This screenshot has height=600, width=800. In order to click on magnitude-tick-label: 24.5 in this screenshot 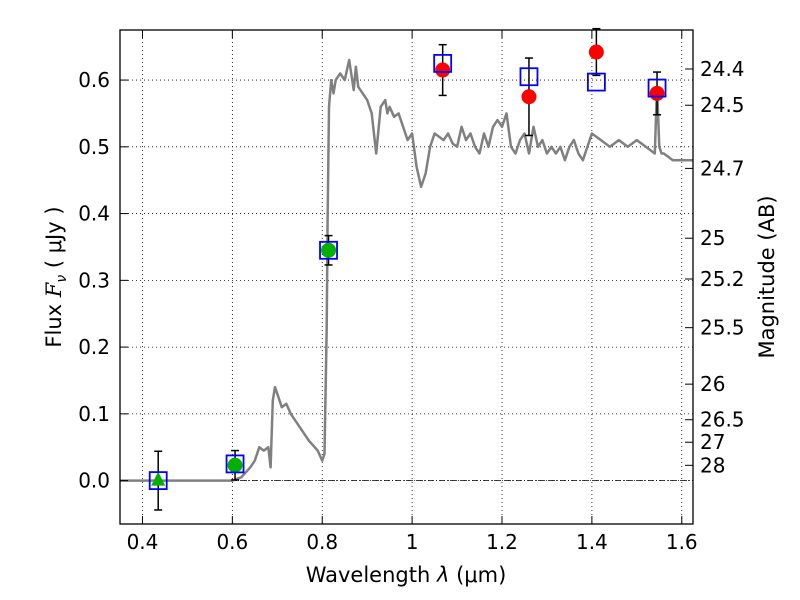, I will do `click(722, 105)`.